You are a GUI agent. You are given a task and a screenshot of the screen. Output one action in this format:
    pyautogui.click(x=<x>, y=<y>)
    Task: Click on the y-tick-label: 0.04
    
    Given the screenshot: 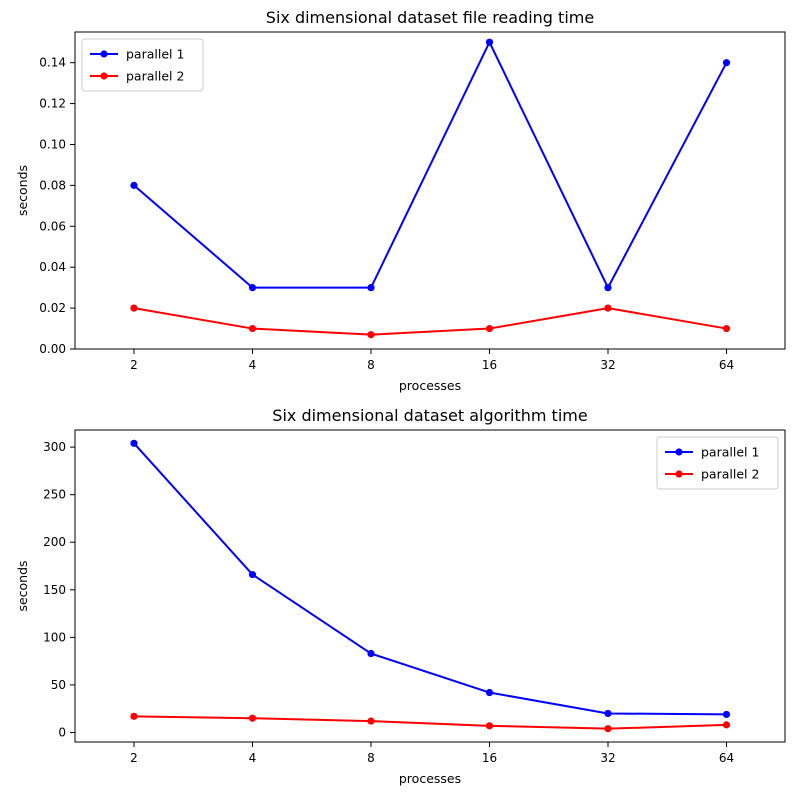 What is the action you would take?
    pyautogui.click(x=52, y=267)
    